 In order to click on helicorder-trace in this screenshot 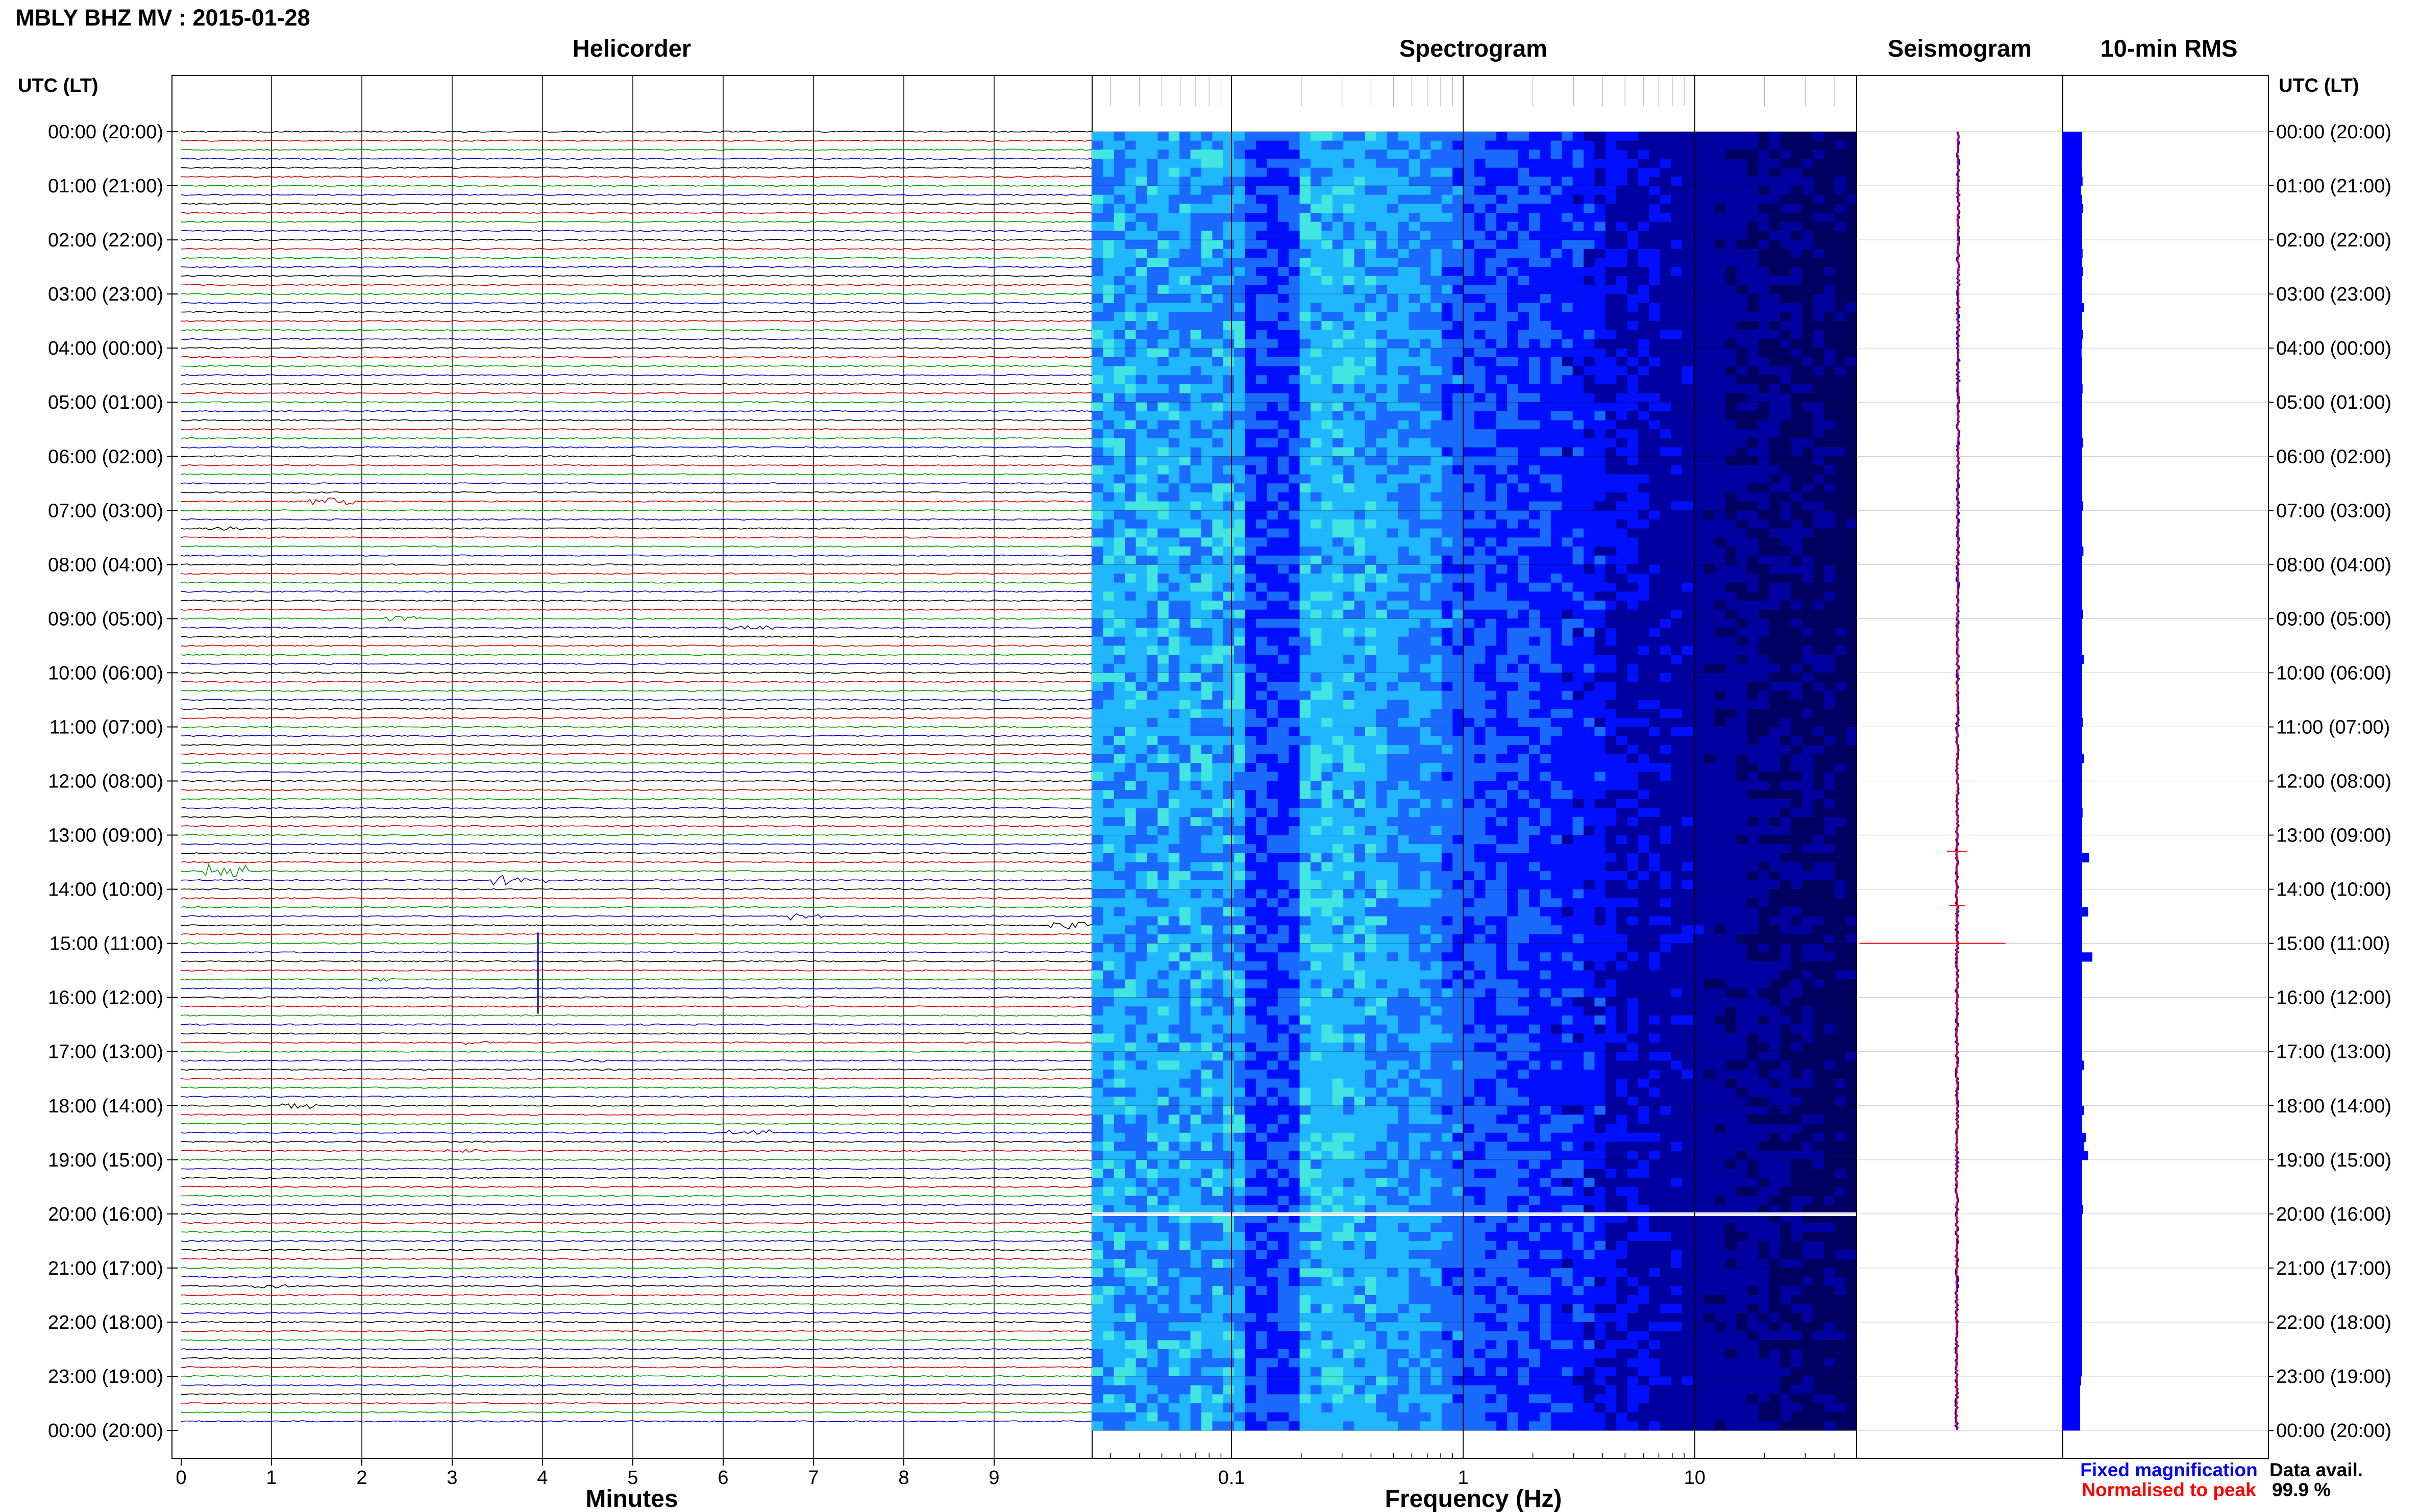, I will do `click(637, 1412)`.